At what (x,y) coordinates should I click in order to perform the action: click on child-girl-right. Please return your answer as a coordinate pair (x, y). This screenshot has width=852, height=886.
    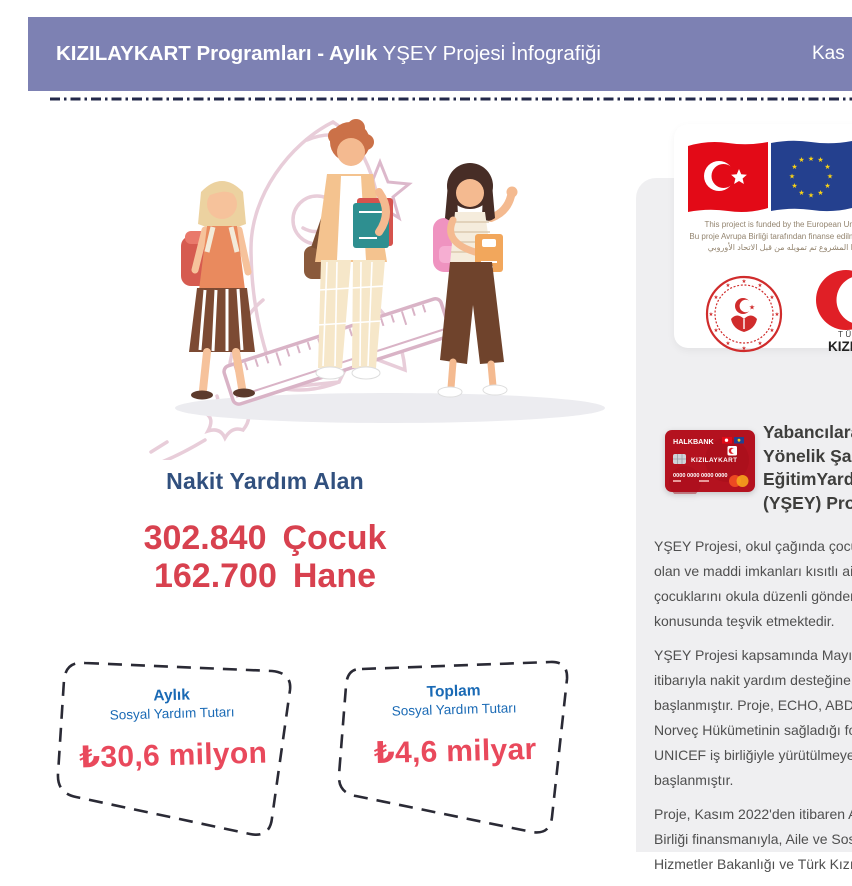
    Looking at the image, I should click on (475, 280).